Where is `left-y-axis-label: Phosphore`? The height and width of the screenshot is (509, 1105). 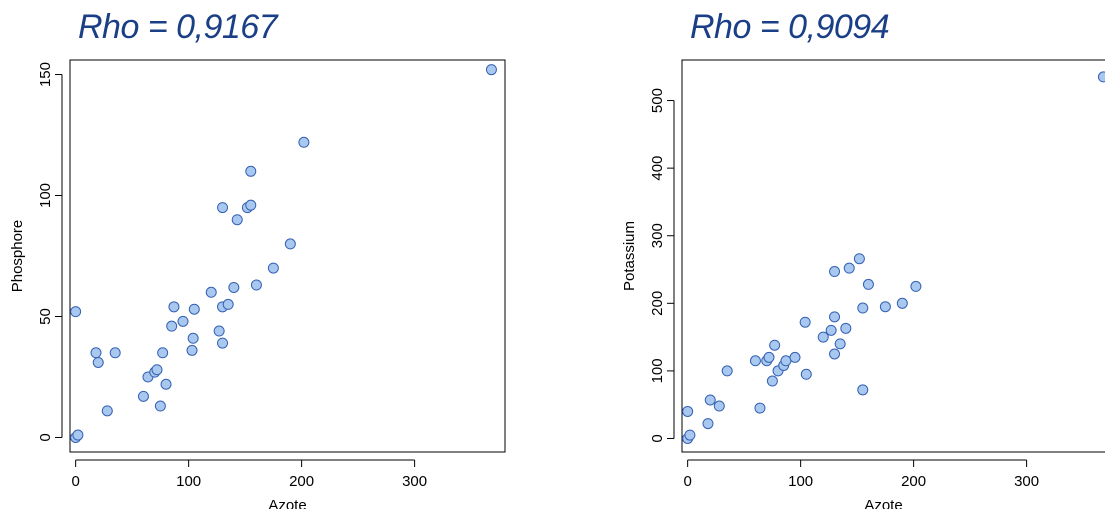 left-y-axis-label: Phosphore is located at coordinates (17, 256).